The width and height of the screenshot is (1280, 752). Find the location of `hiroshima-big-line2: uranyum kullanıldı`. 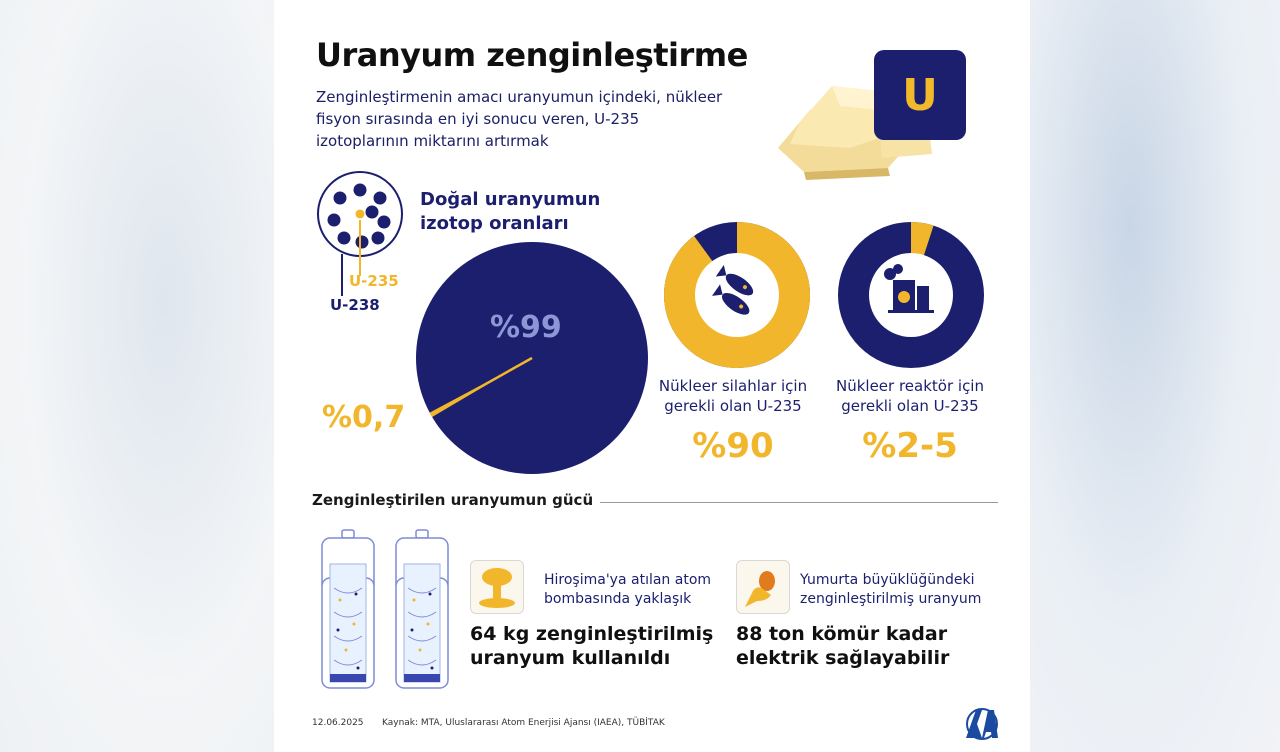

hiroshima-big-line2: uranyum kullanıldı is located at coordinates (570, 658).